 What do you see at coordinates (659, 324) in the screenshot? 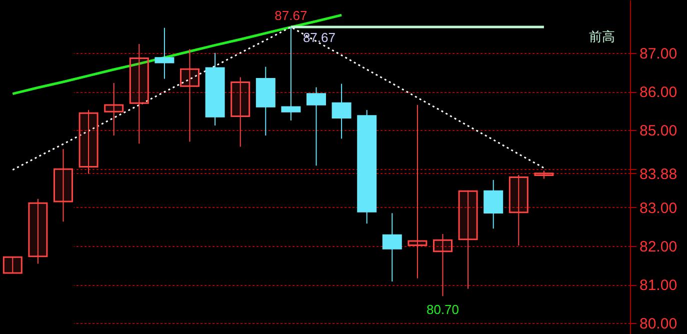
I see `y-tick-label: 80.00` at bounding box center [659, 324].